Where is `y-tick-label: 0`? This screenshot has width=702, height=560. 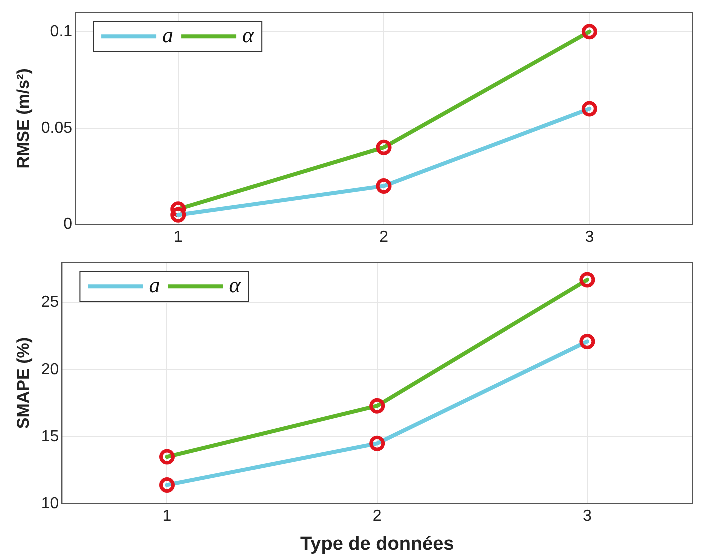
y-tick-label: 0 is located at coordinates (68, 225).